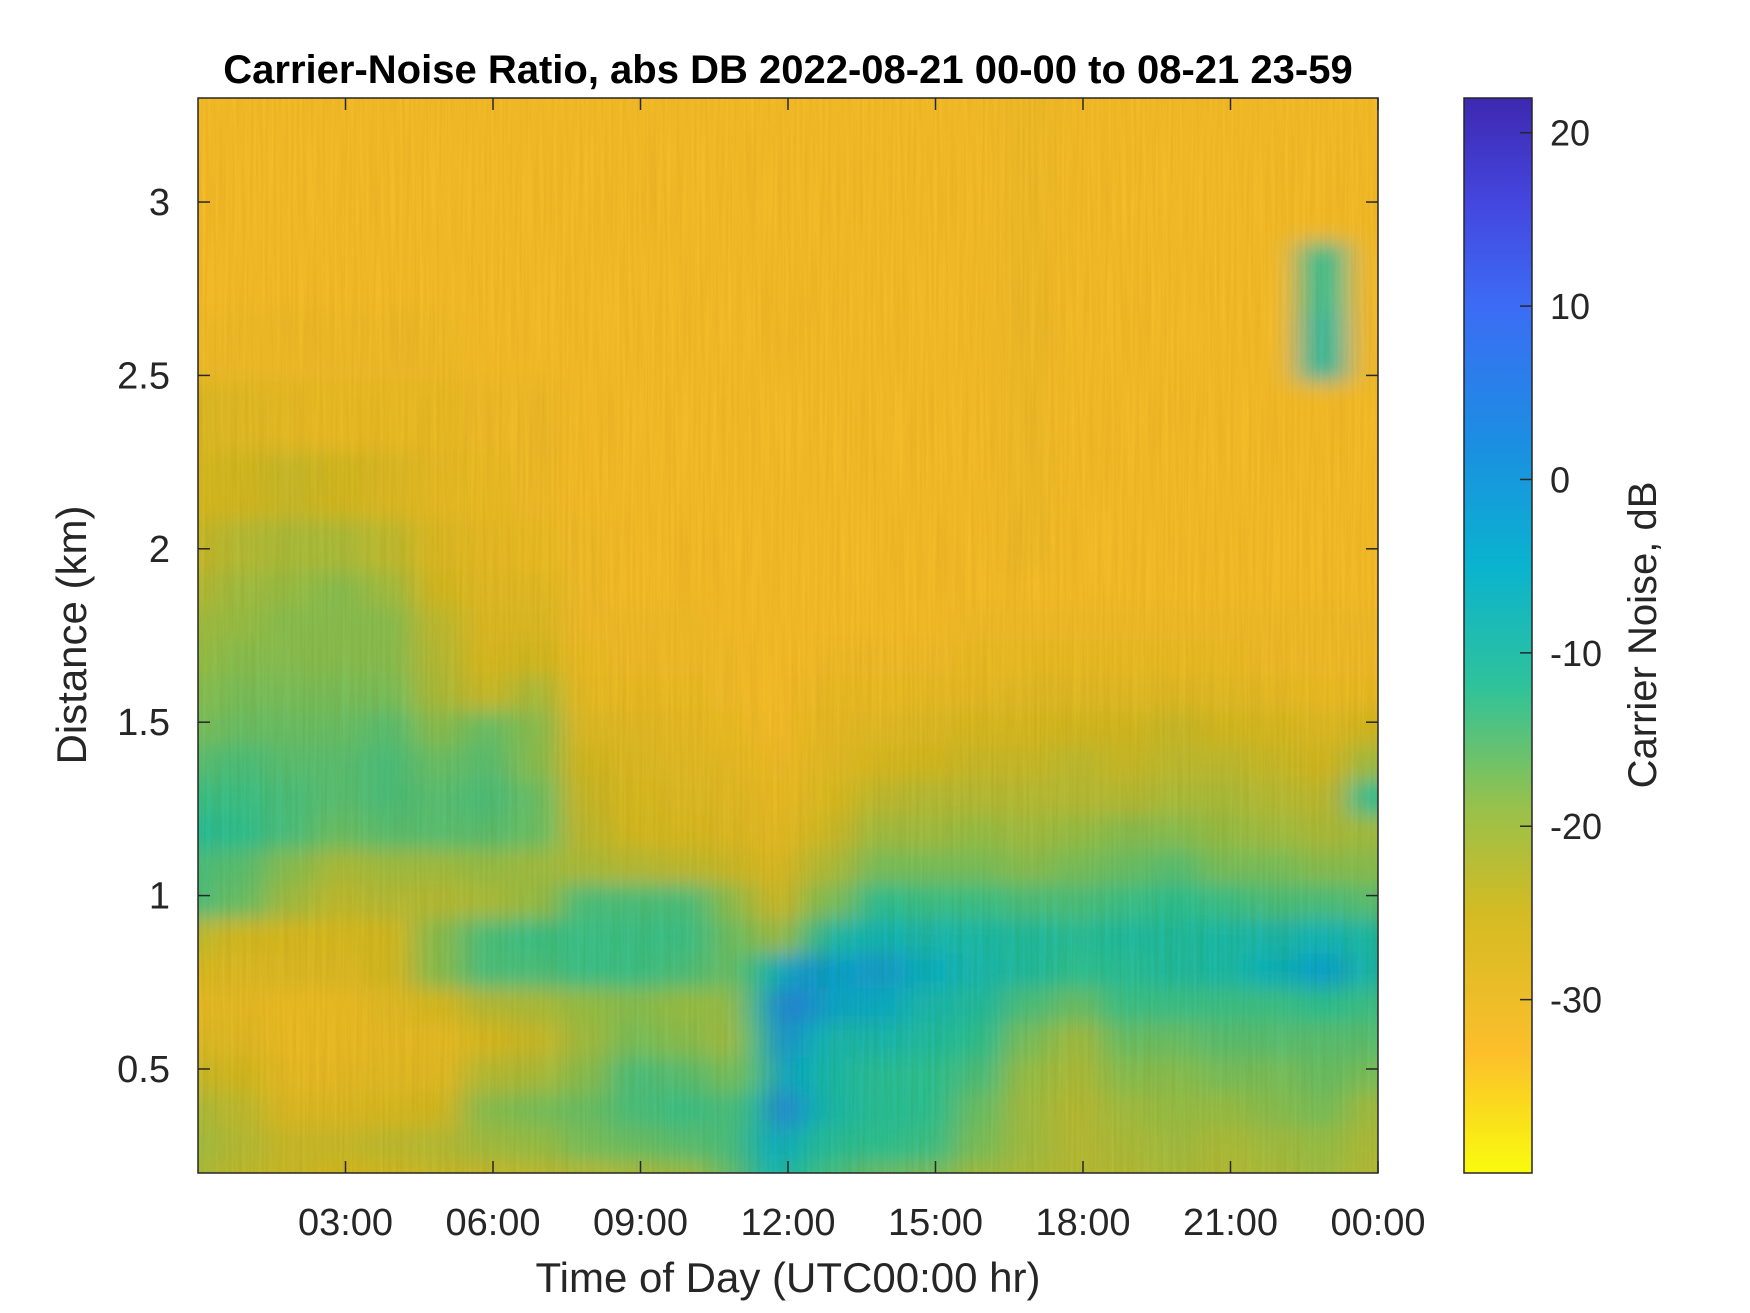  Describe the element at coordinates (143, 376) in the screenshot. I see `y-tick-label: 2.5` at that location.